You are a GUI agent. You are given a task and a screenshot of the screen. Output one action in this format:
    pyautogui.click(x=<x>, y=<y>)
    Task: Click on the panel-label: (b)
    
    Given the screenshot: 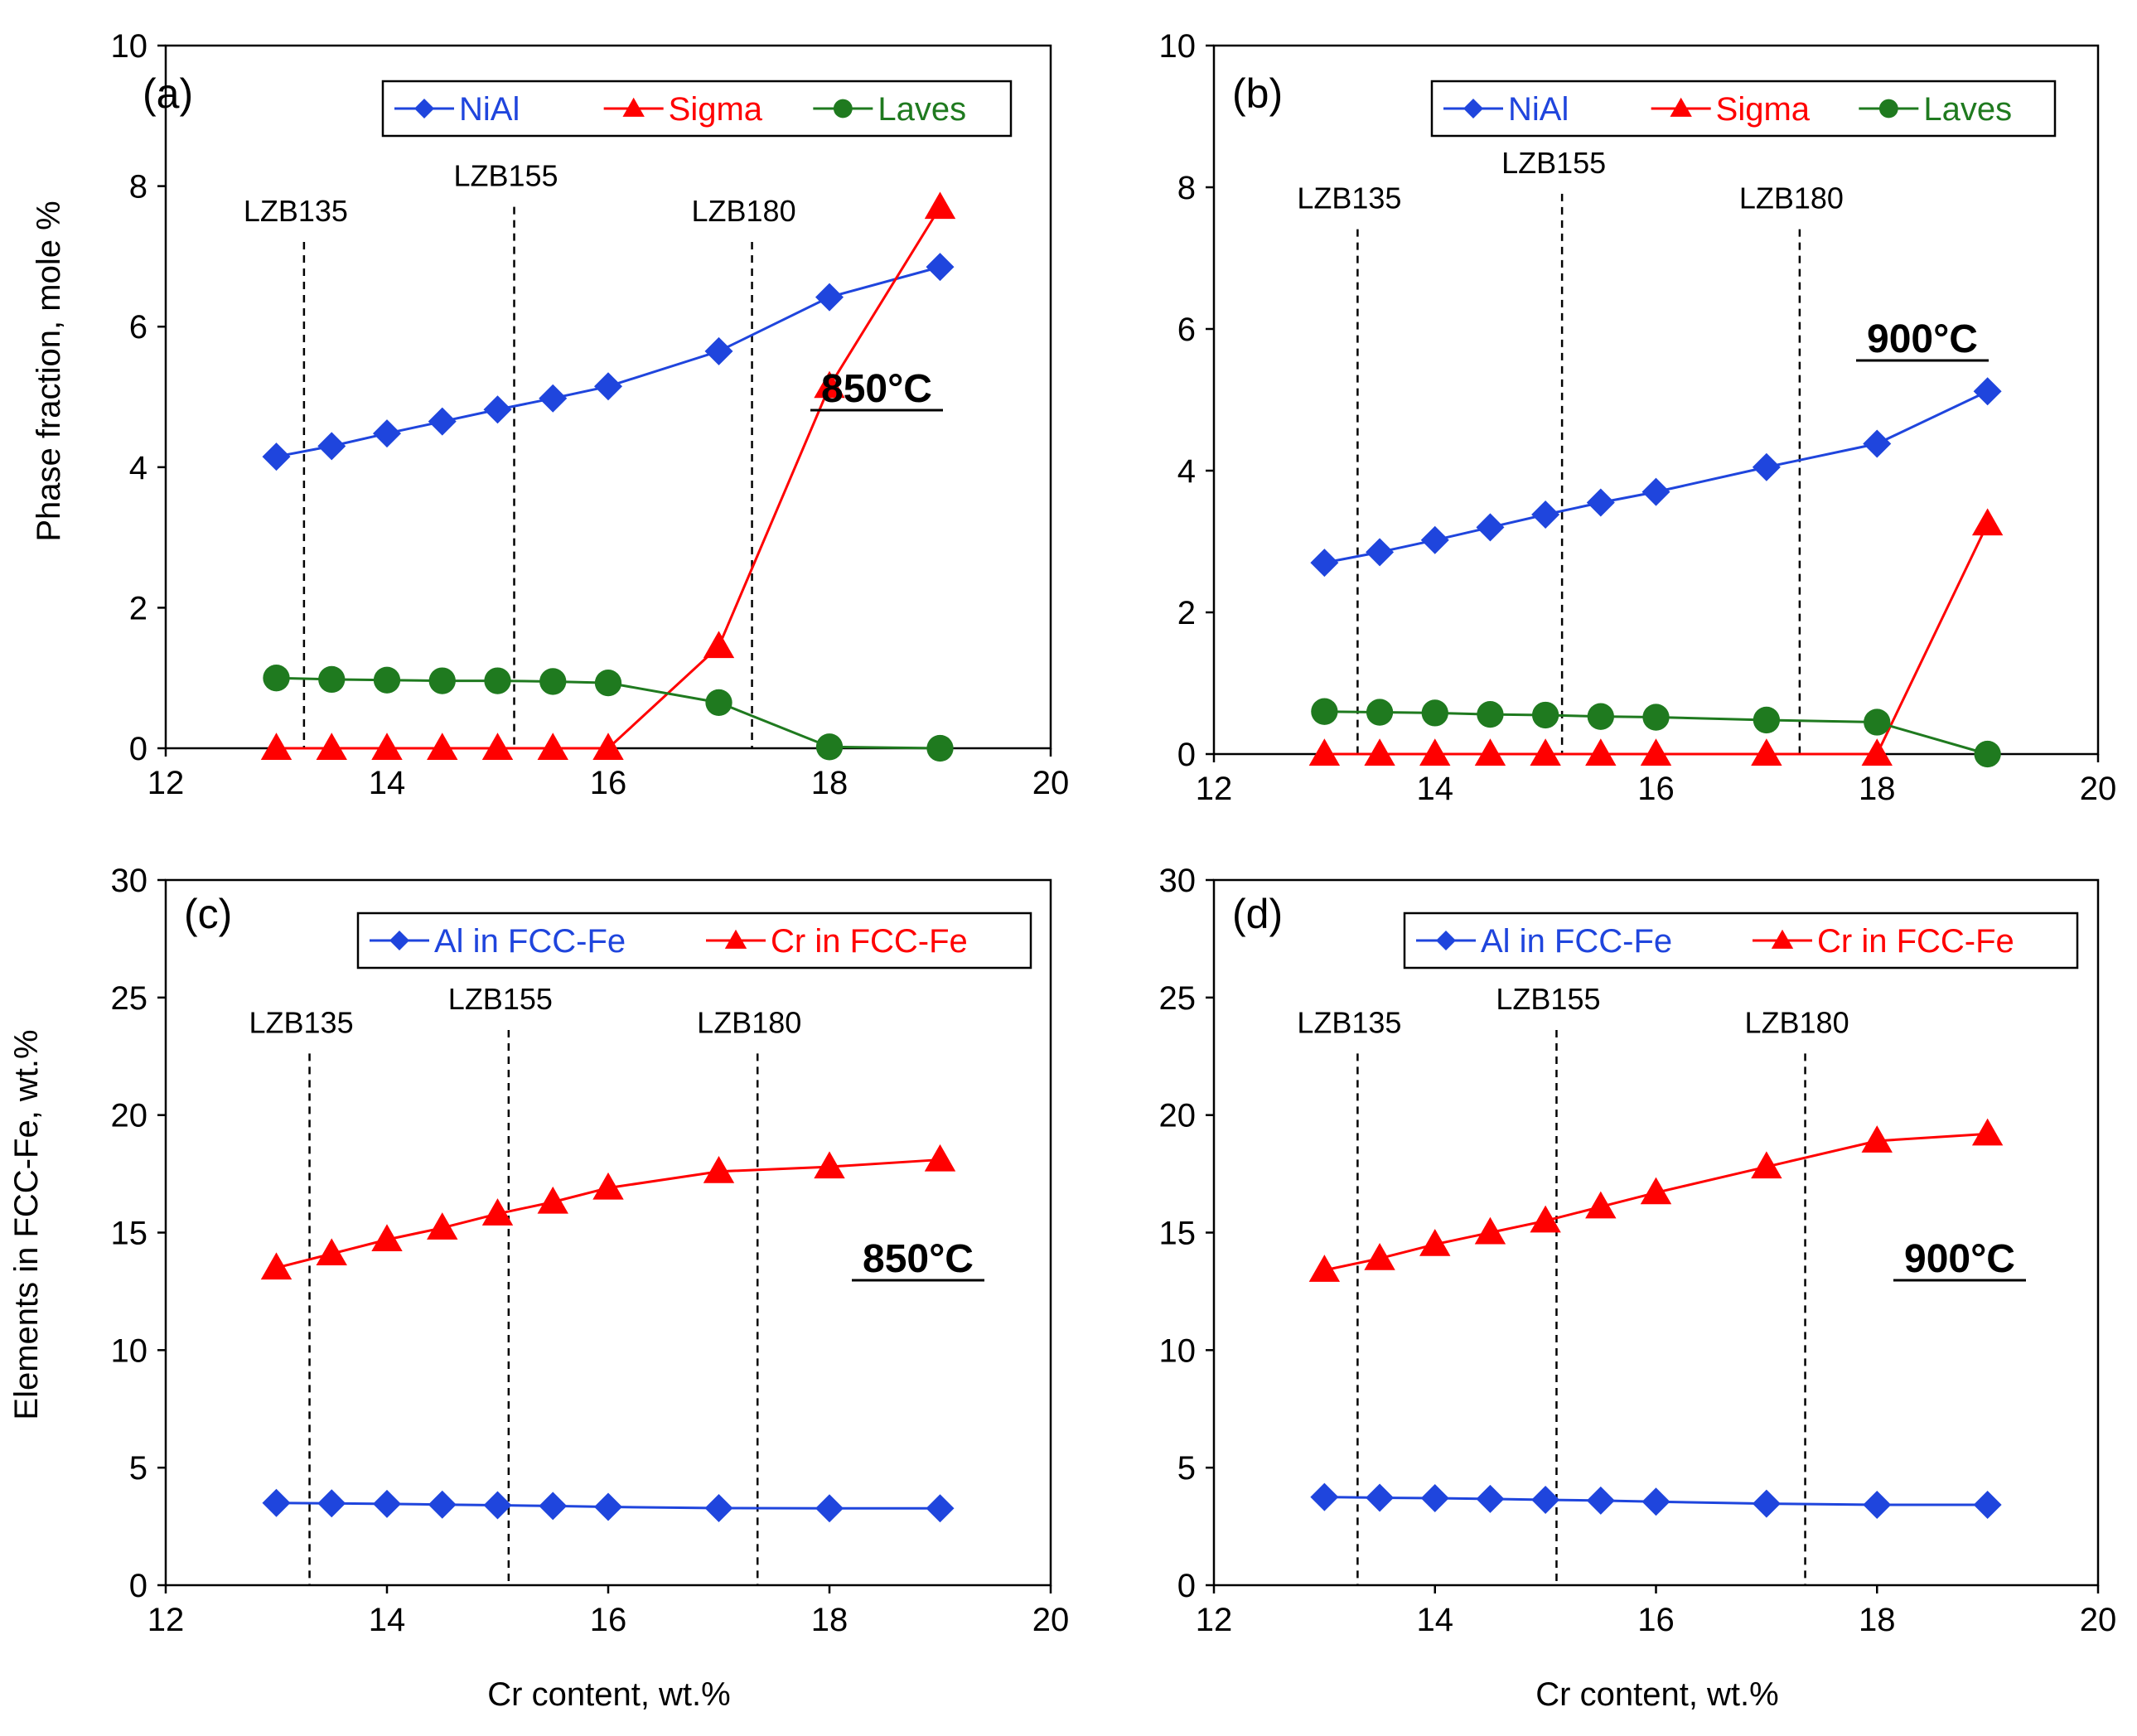 What is the action you would take?
    pyautogui.click(x=1257, y=93)
    